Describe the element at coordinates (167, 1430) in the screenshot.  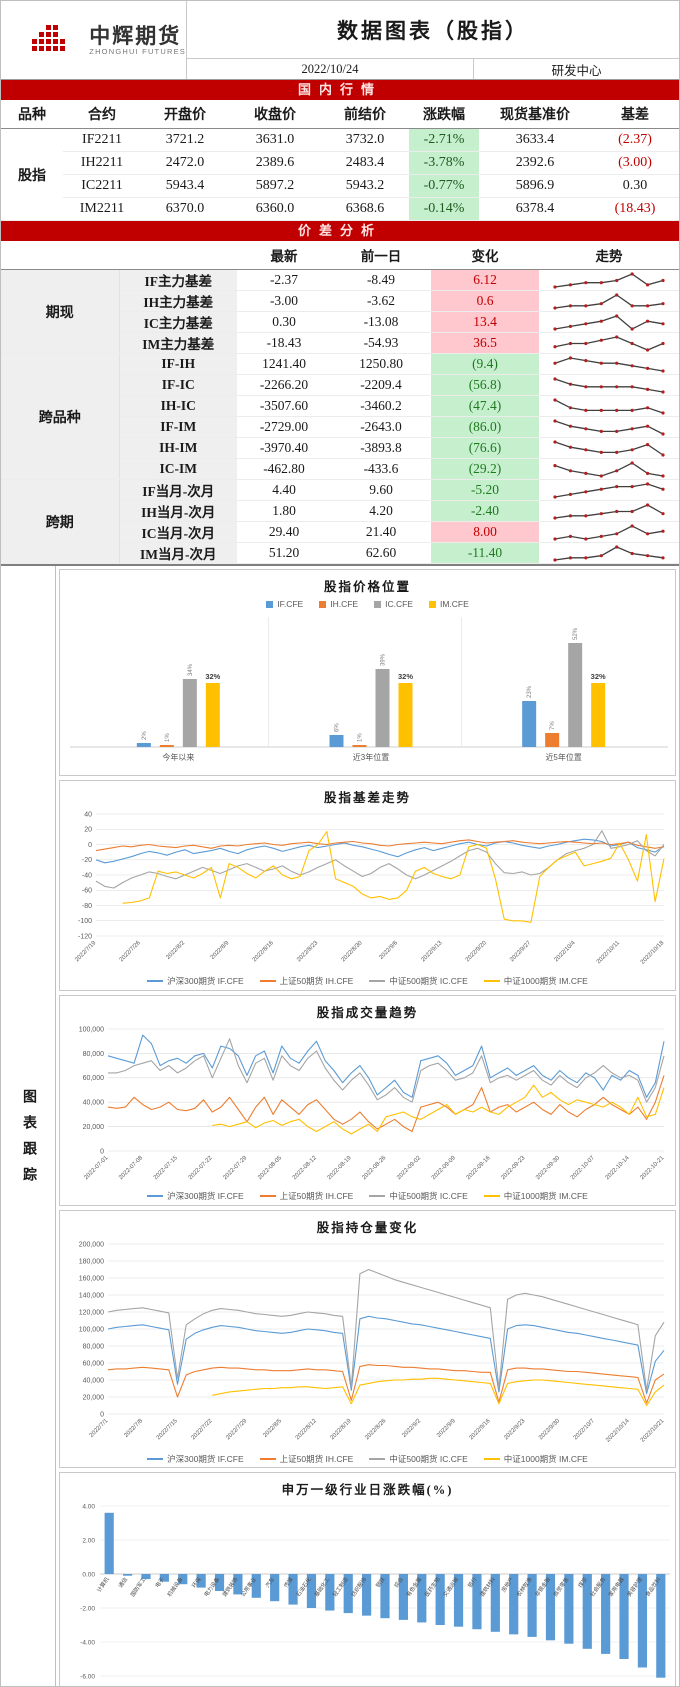
I see `svg-text: 2022/7/15` at that location.